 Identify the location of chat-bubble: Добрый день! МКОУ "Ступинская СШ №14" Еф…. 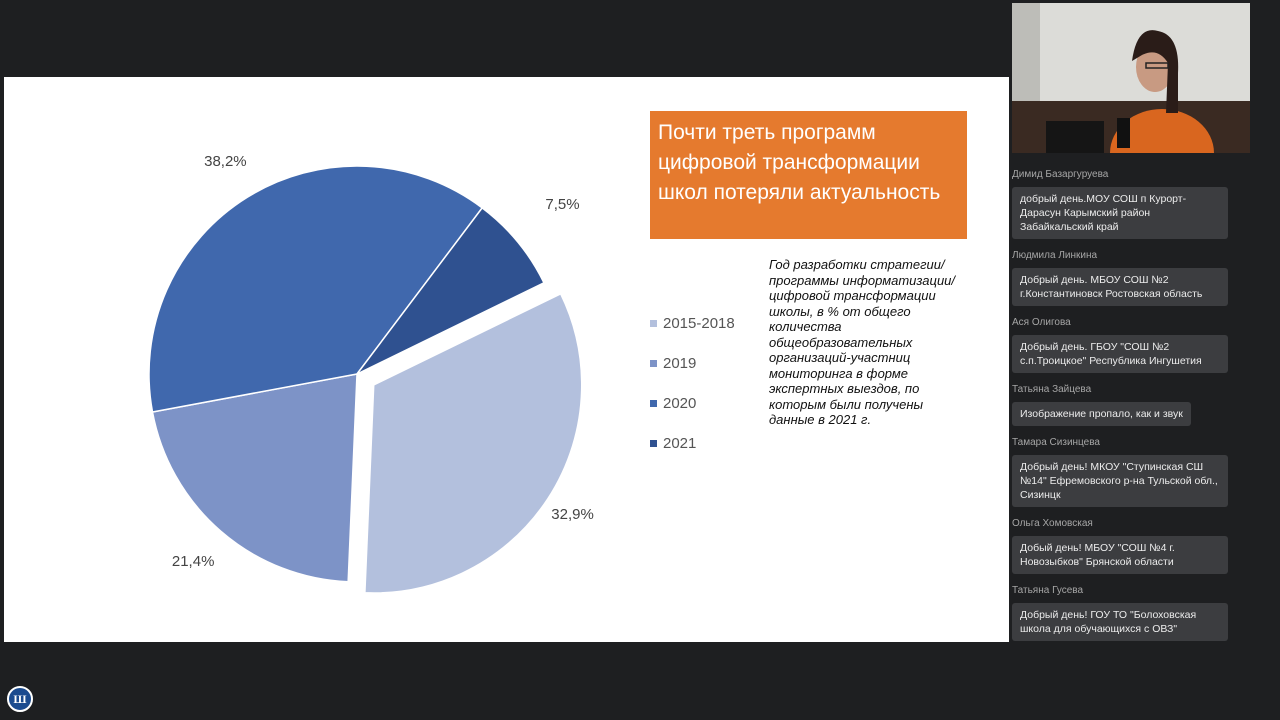
(1120, 481).